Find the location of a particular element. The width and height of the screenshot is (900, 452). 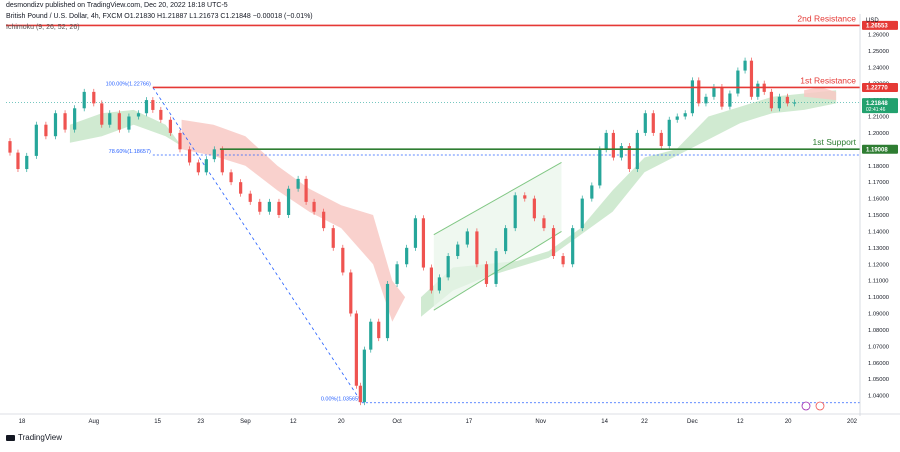

x-tick-label: 202 is located at coordinates (852, 422).